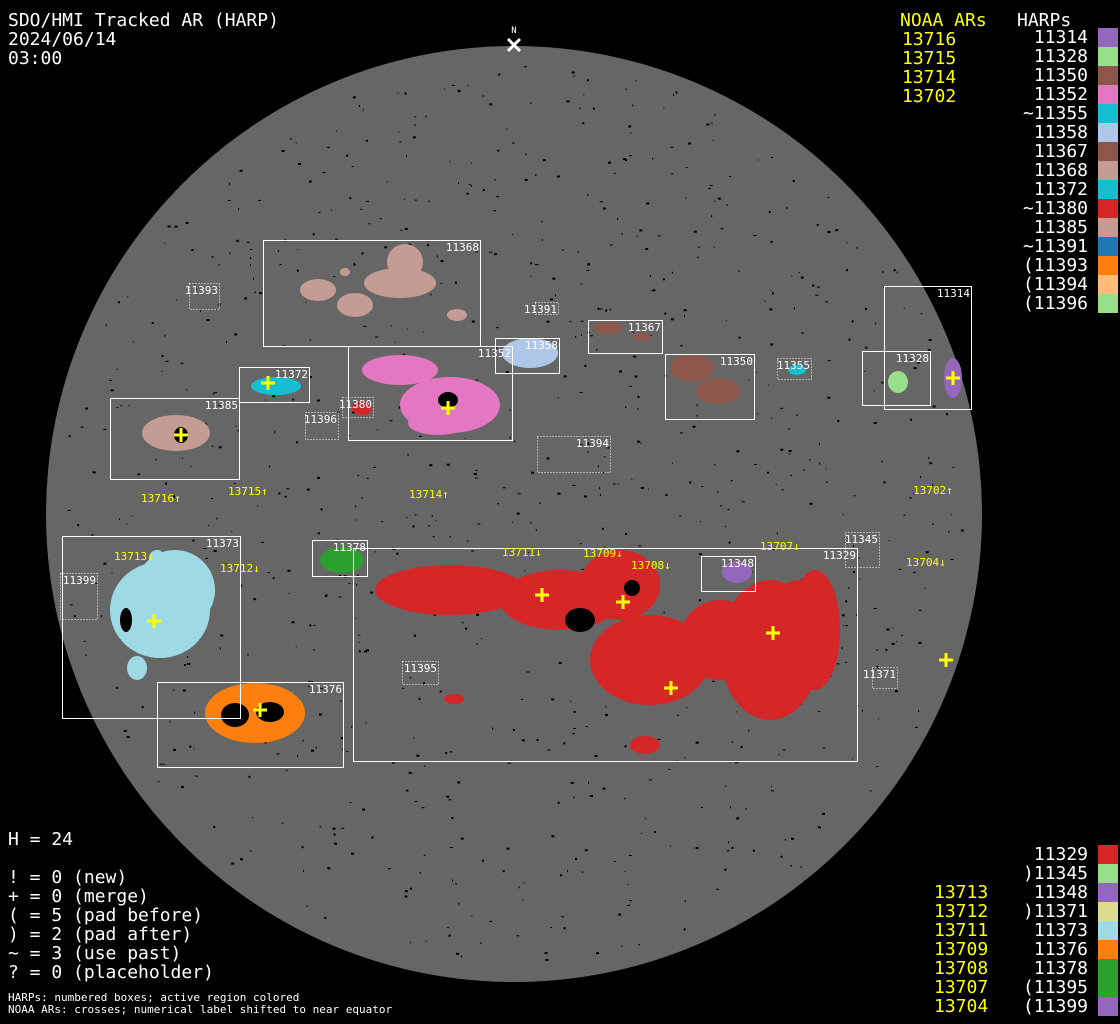 This screenshot has height=1024, width=1120. Describe the element at coordinates (1060, 968) in the screenshot. I see `harp-legend-label: 11378` at that location.